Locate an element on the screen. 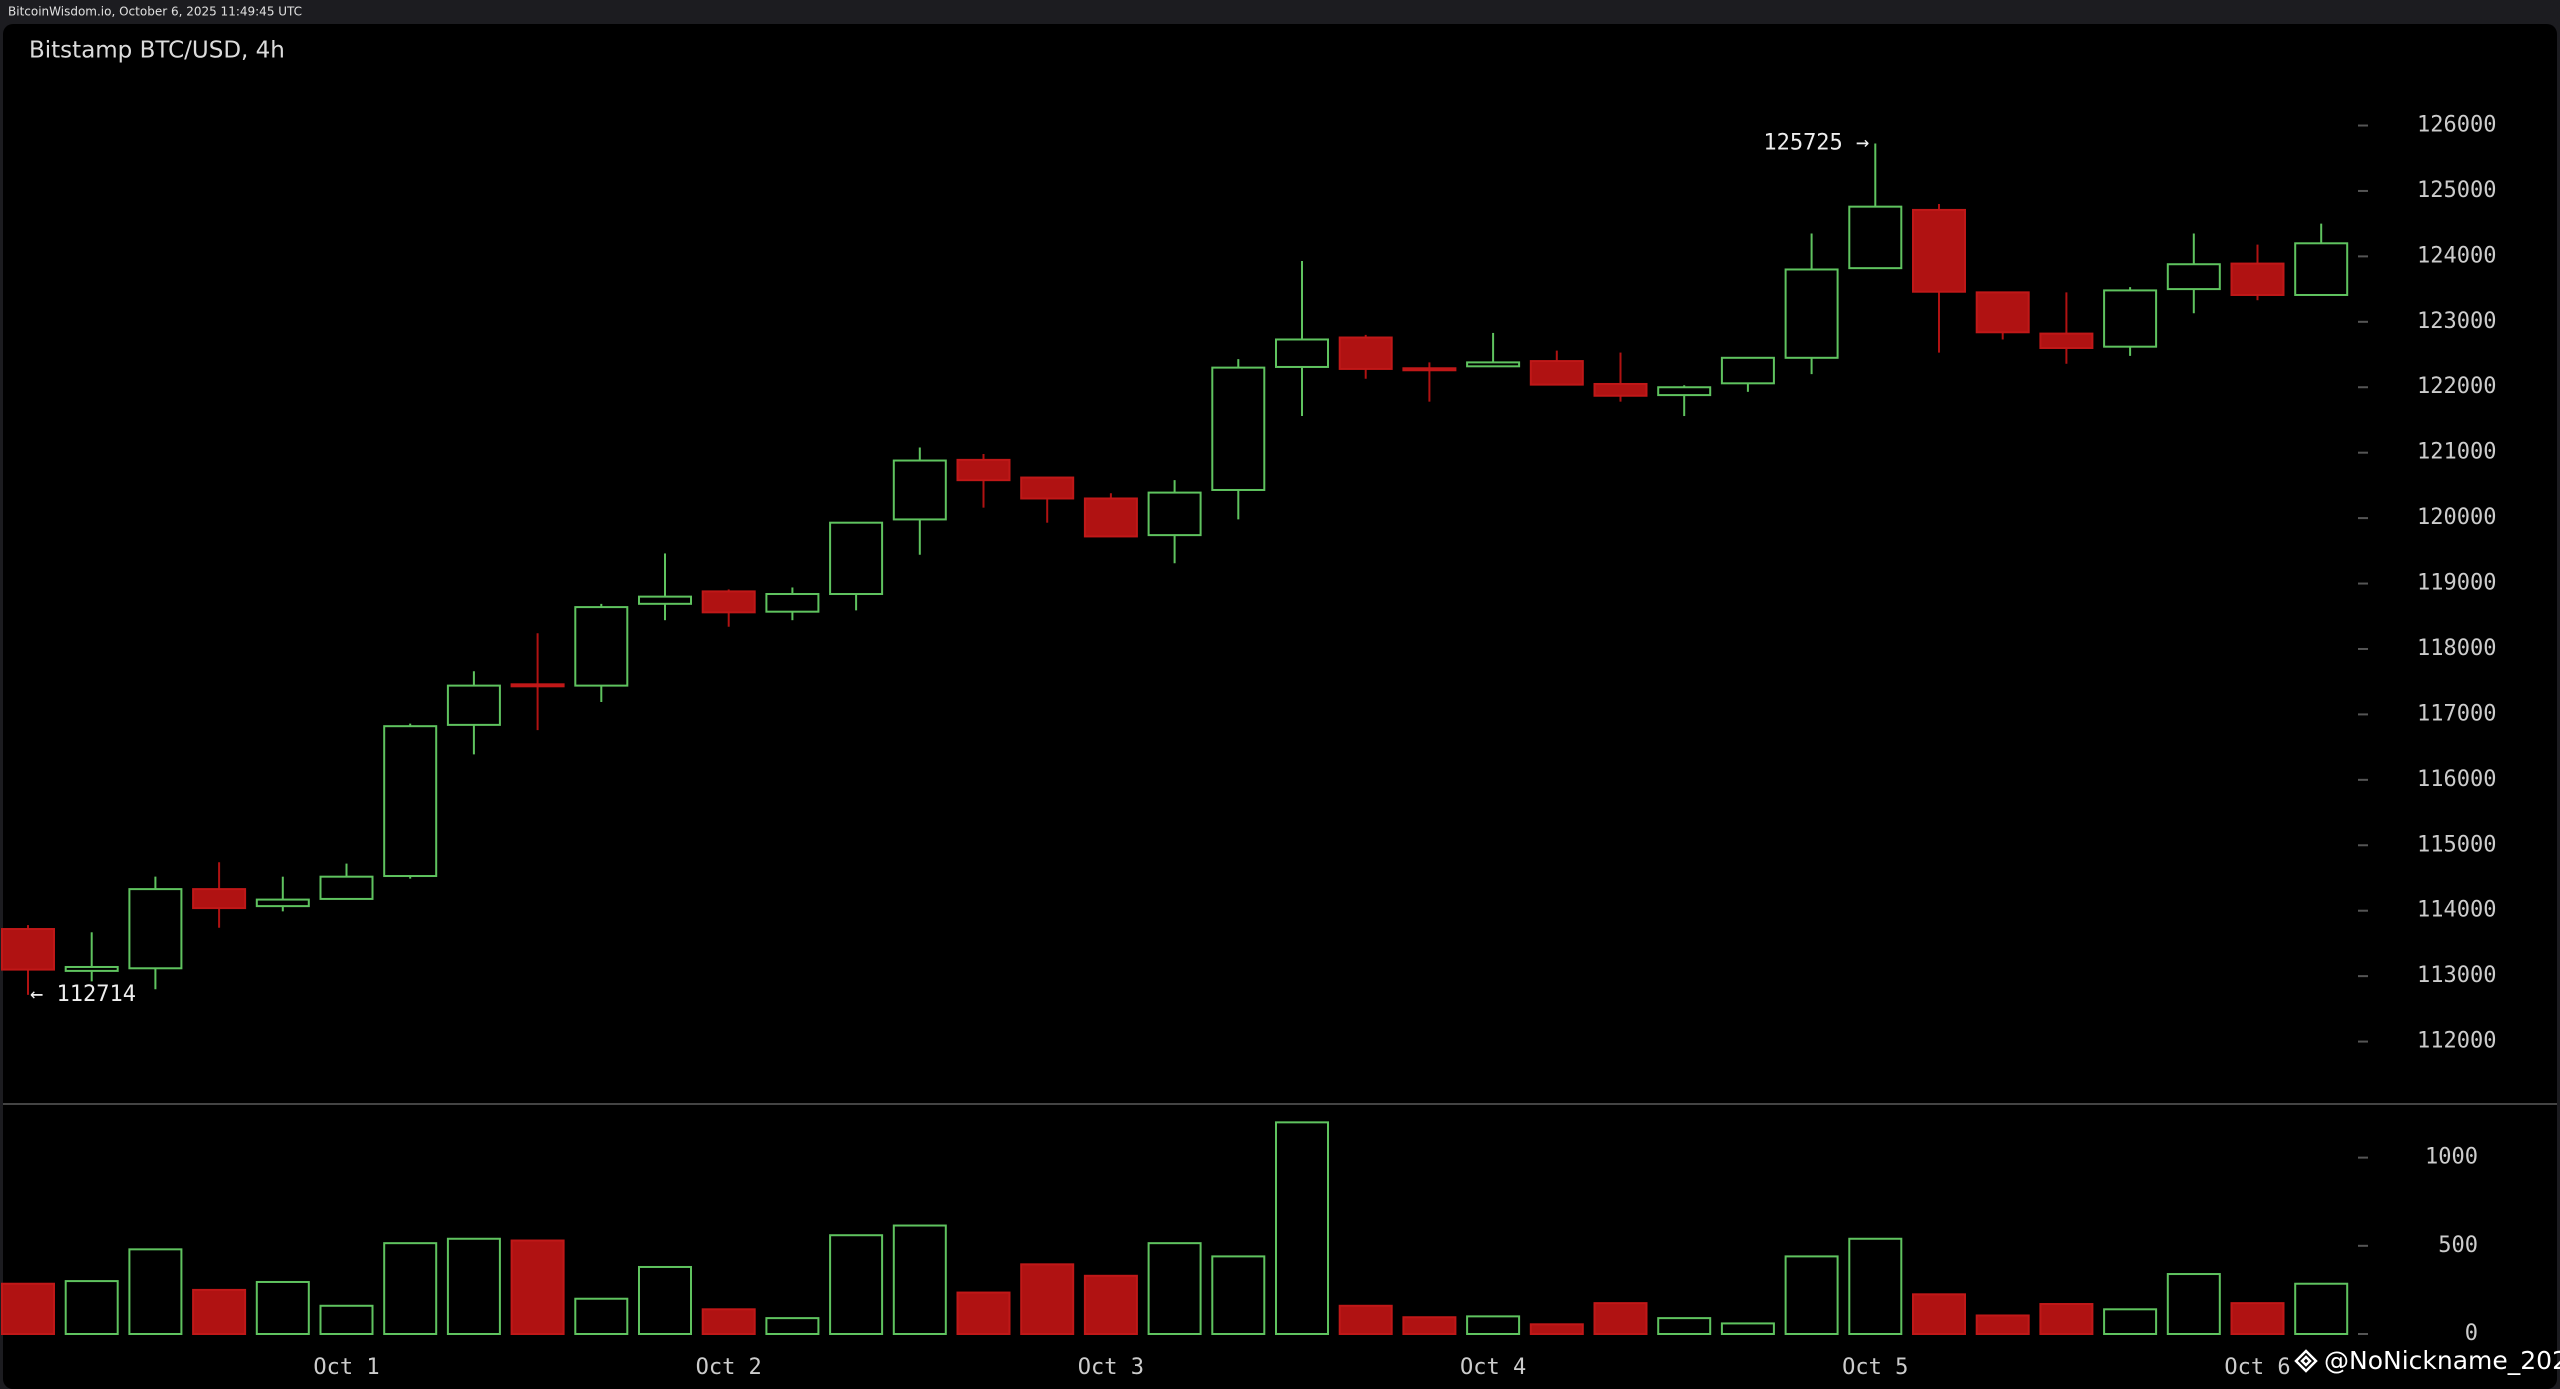  volume-tick-label: 0 is located at coordinates (2471, 1333).